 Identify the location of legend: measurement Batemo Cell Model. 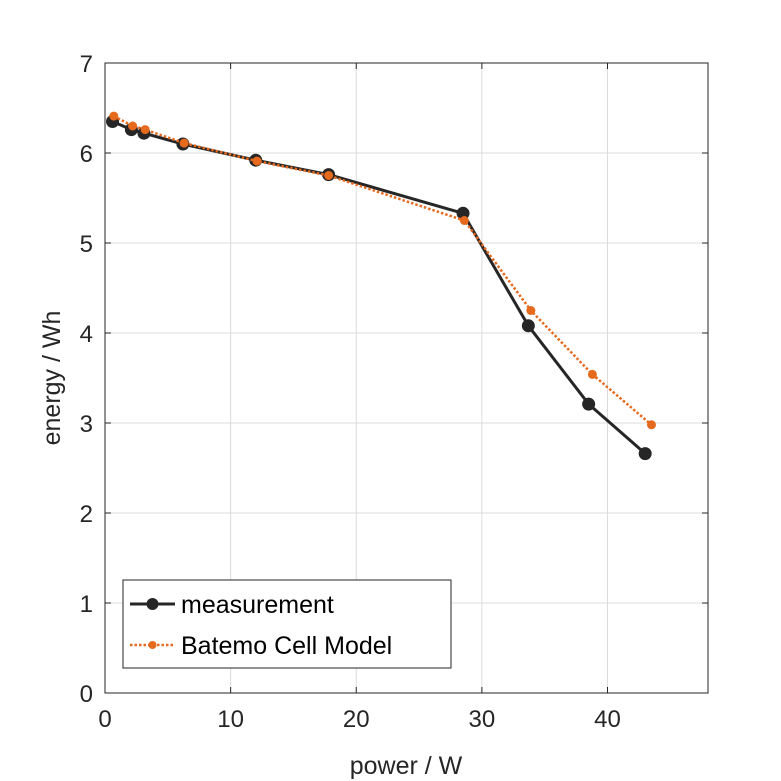
(287, 624).